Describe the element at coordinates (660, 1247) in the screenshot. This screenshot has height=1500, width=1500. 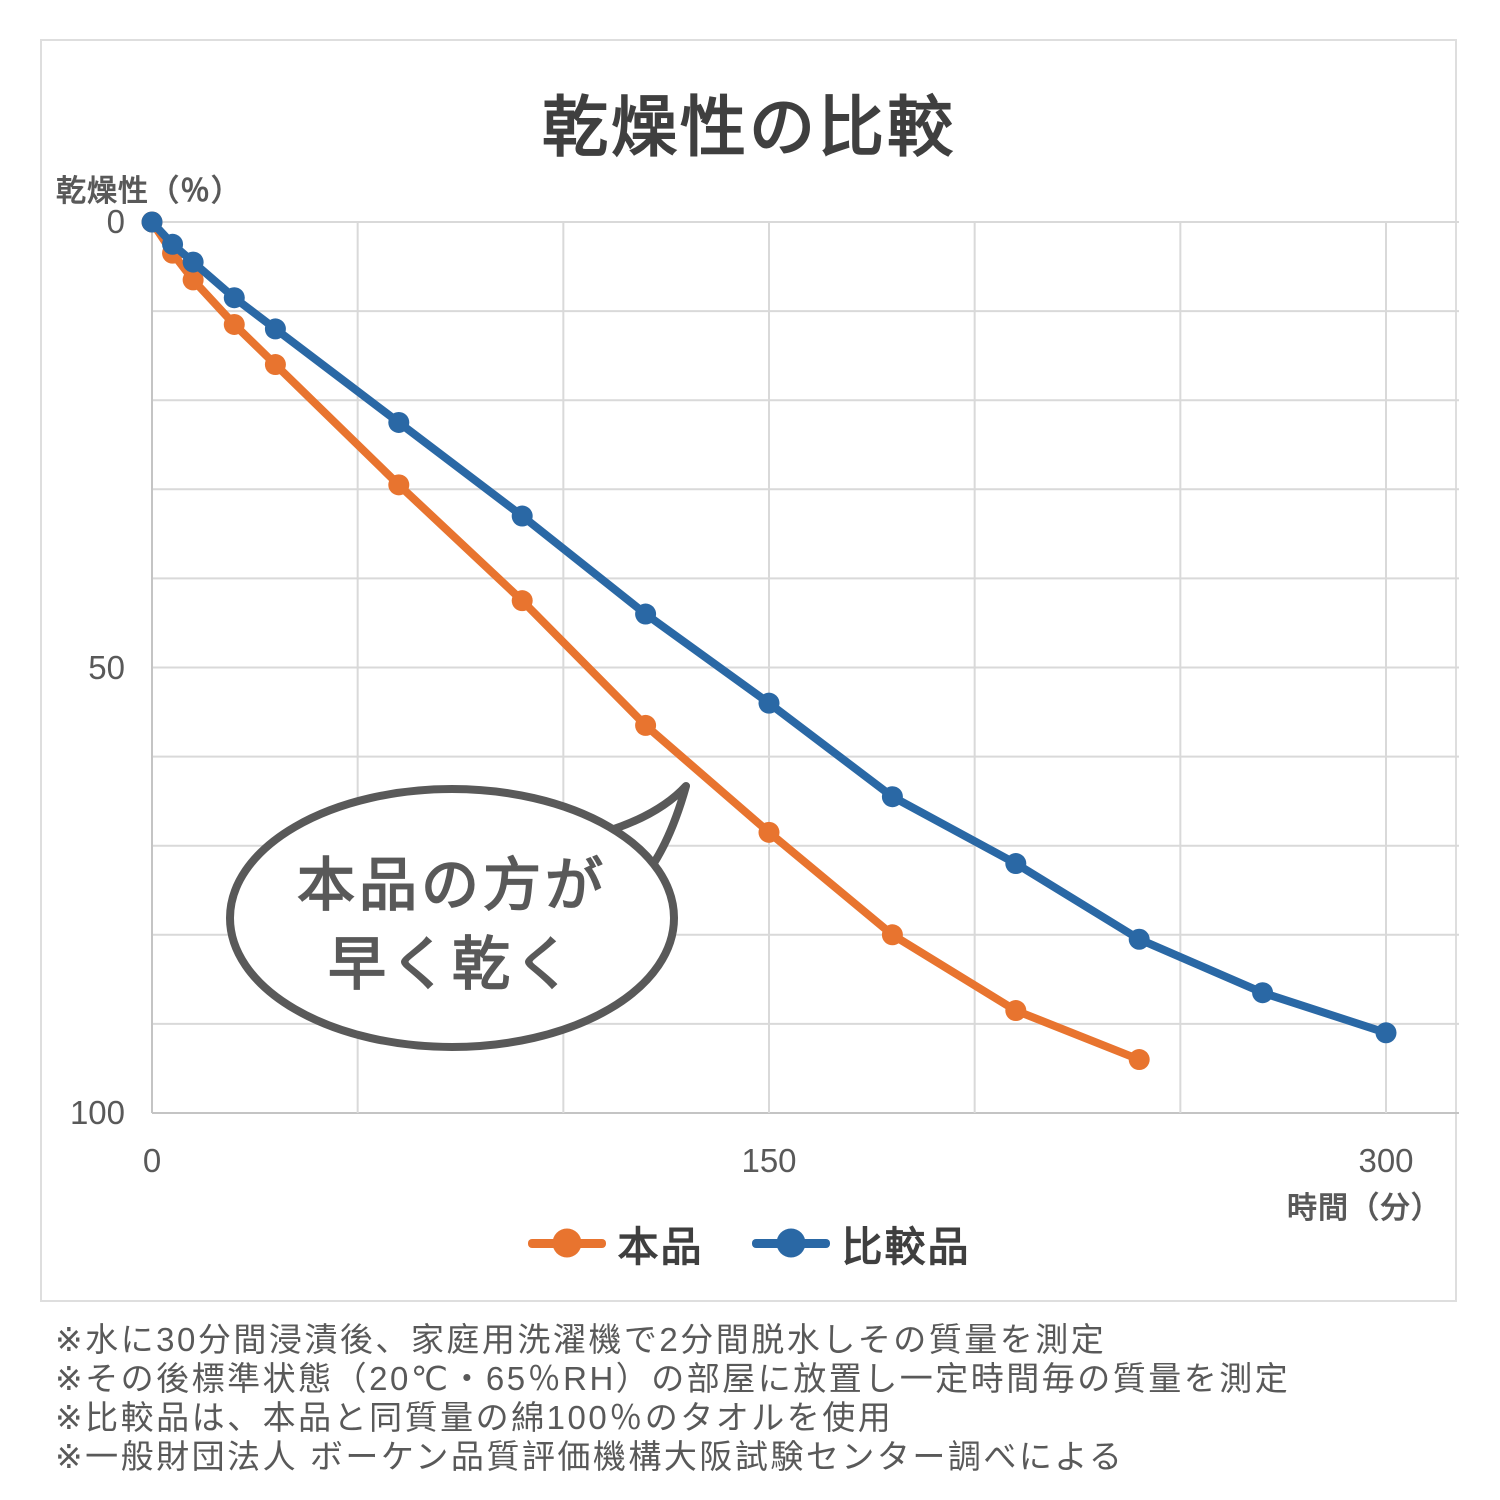
I see `legend-label: 本品` at that location.